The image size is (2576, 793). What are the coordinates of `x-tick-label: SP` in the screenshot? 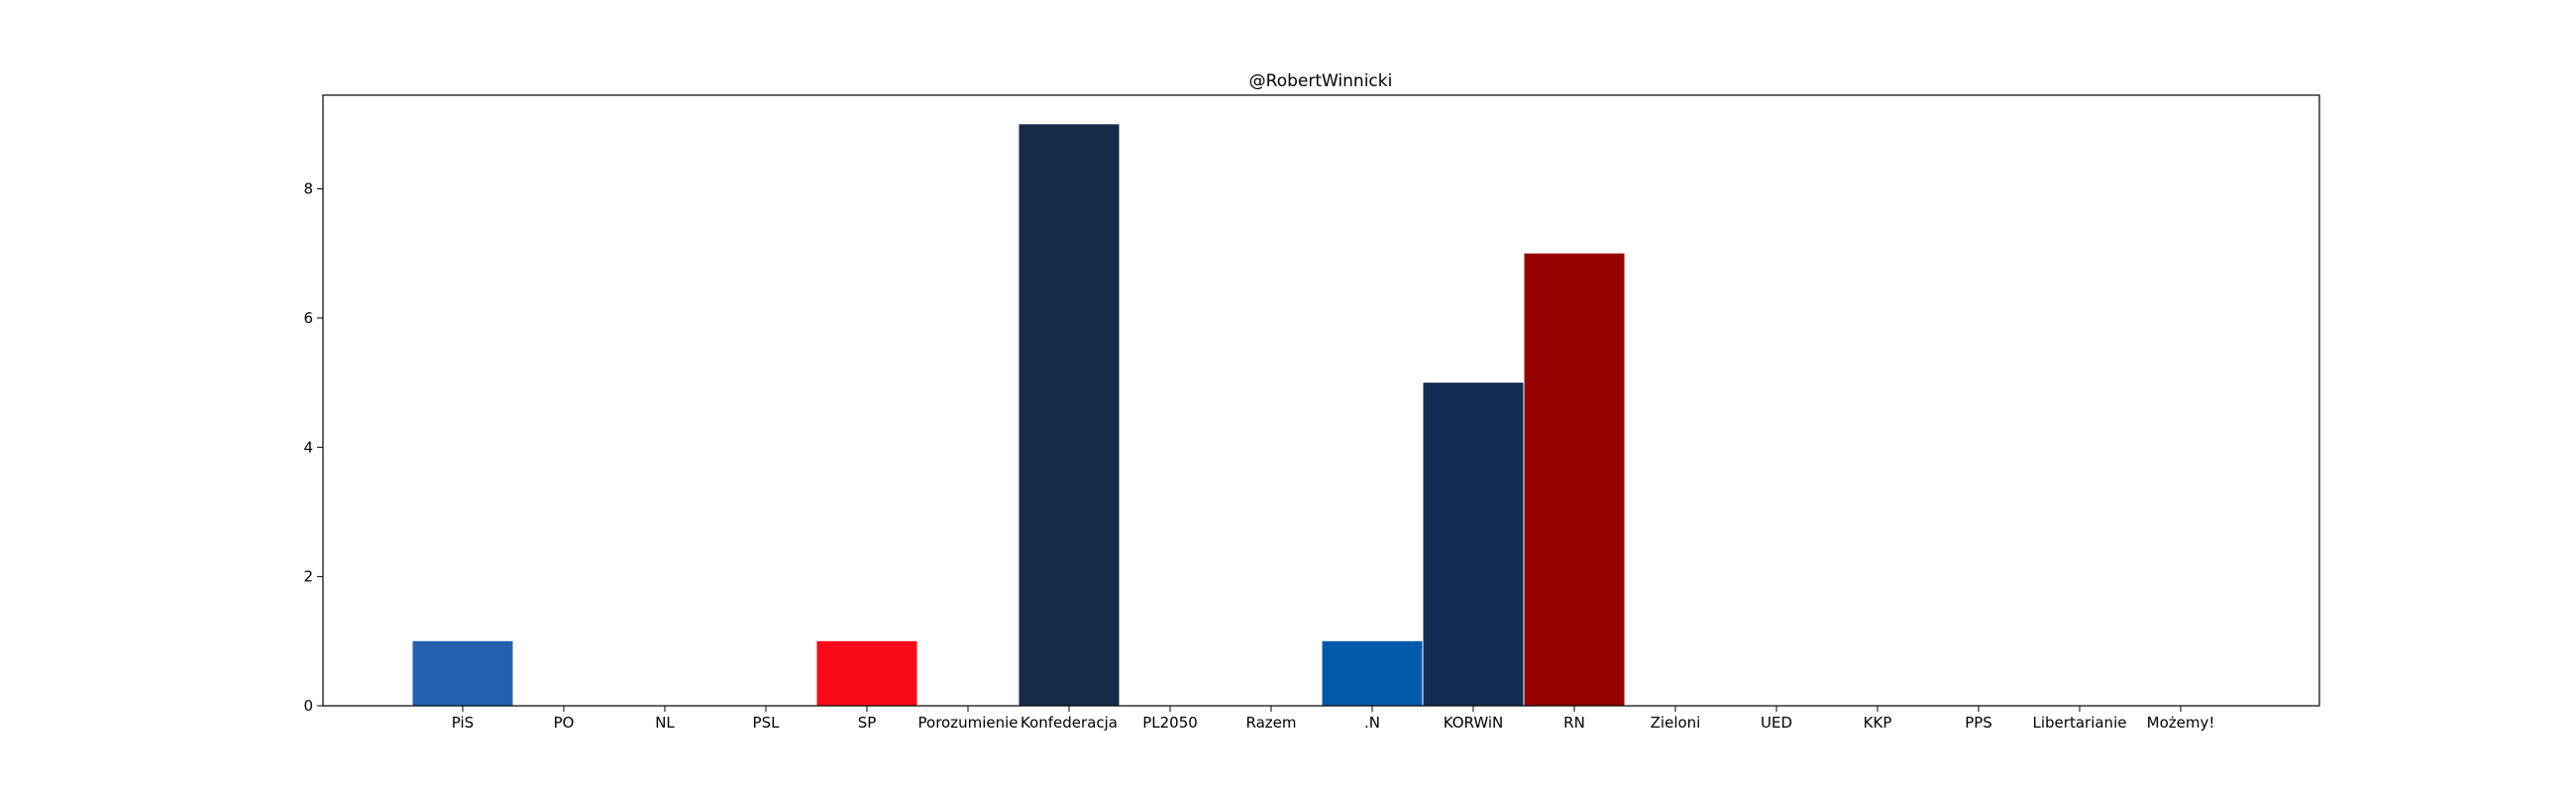 It's located at (867, 723).